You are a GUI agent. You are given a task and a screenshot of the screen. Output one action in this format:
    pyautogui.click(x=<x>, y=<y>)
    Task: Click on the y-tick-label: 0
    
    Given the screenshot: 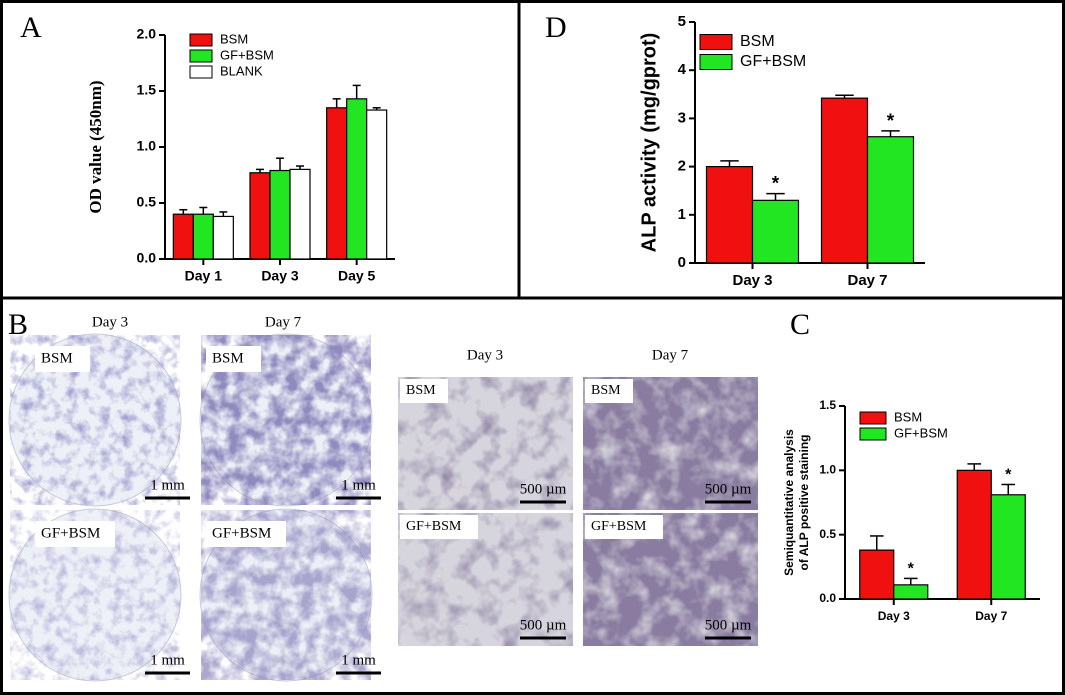 What is the action you would take?
    pyautogui.click(x=682, y=262)
    